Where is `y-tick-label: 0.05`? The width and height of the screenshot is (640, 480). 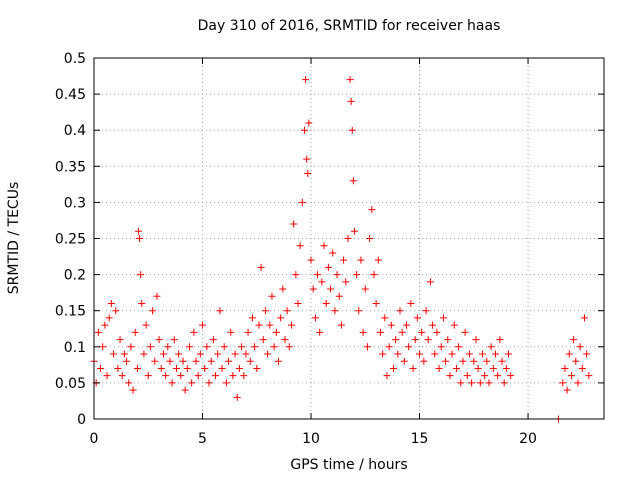 y-tick-label: 0.05 is located at coordinates (70, 384).